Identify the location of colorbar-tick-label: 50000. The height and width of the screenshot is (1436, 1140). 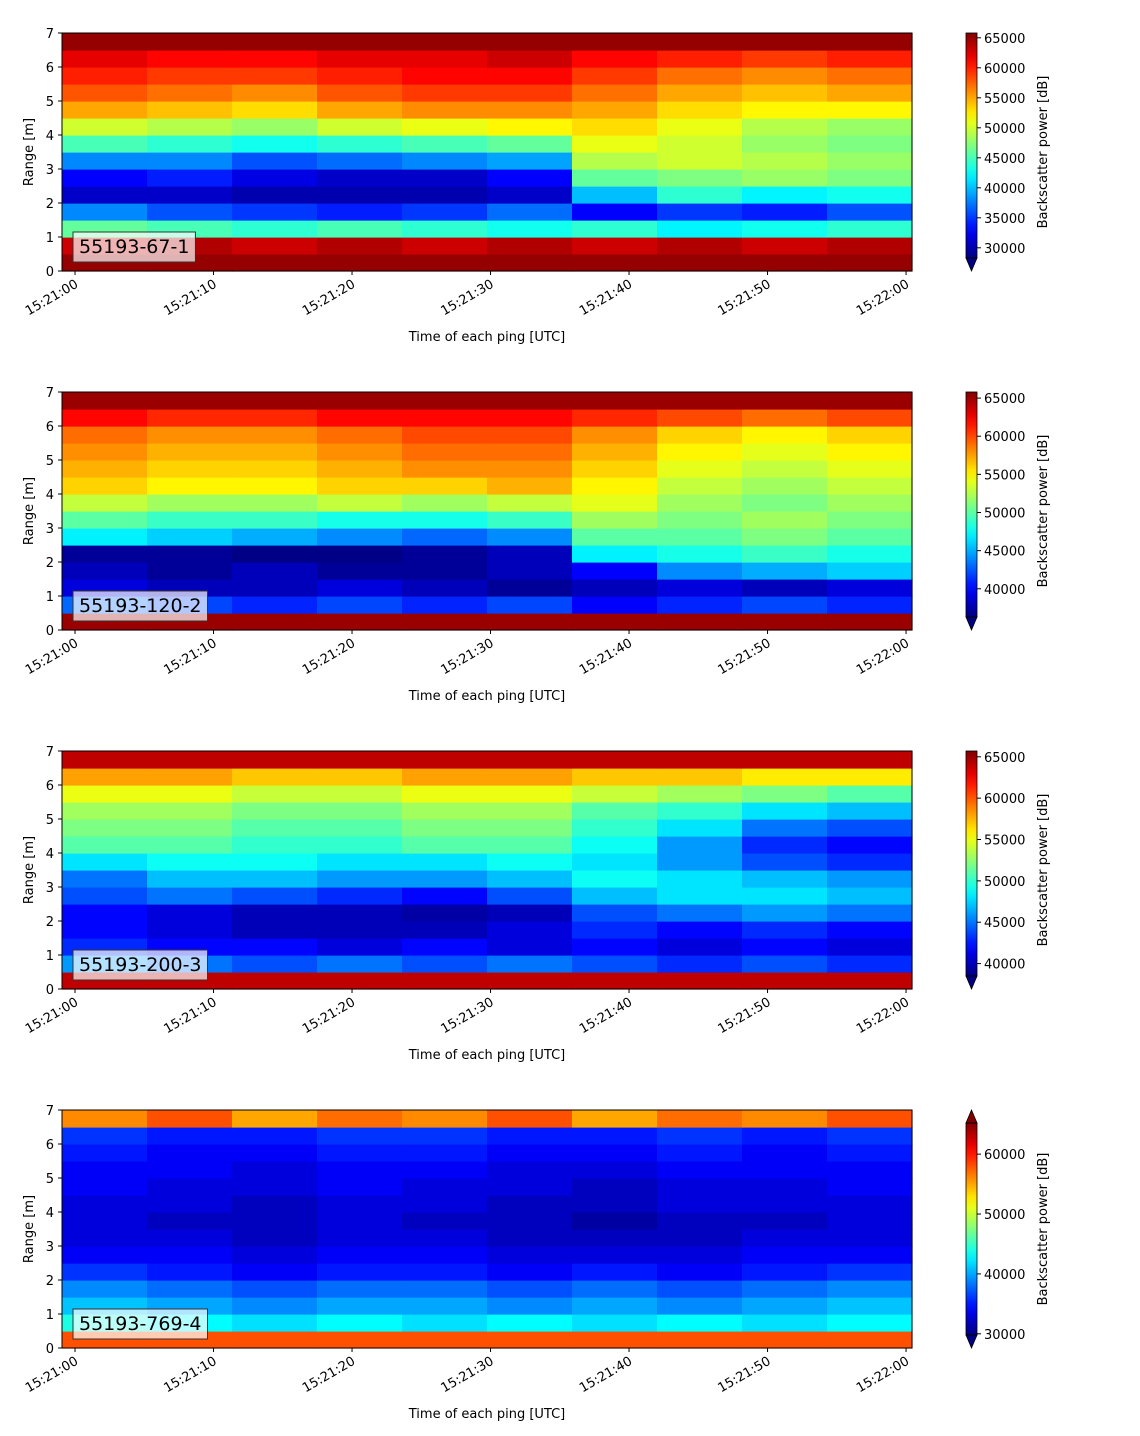
(1004, 514).